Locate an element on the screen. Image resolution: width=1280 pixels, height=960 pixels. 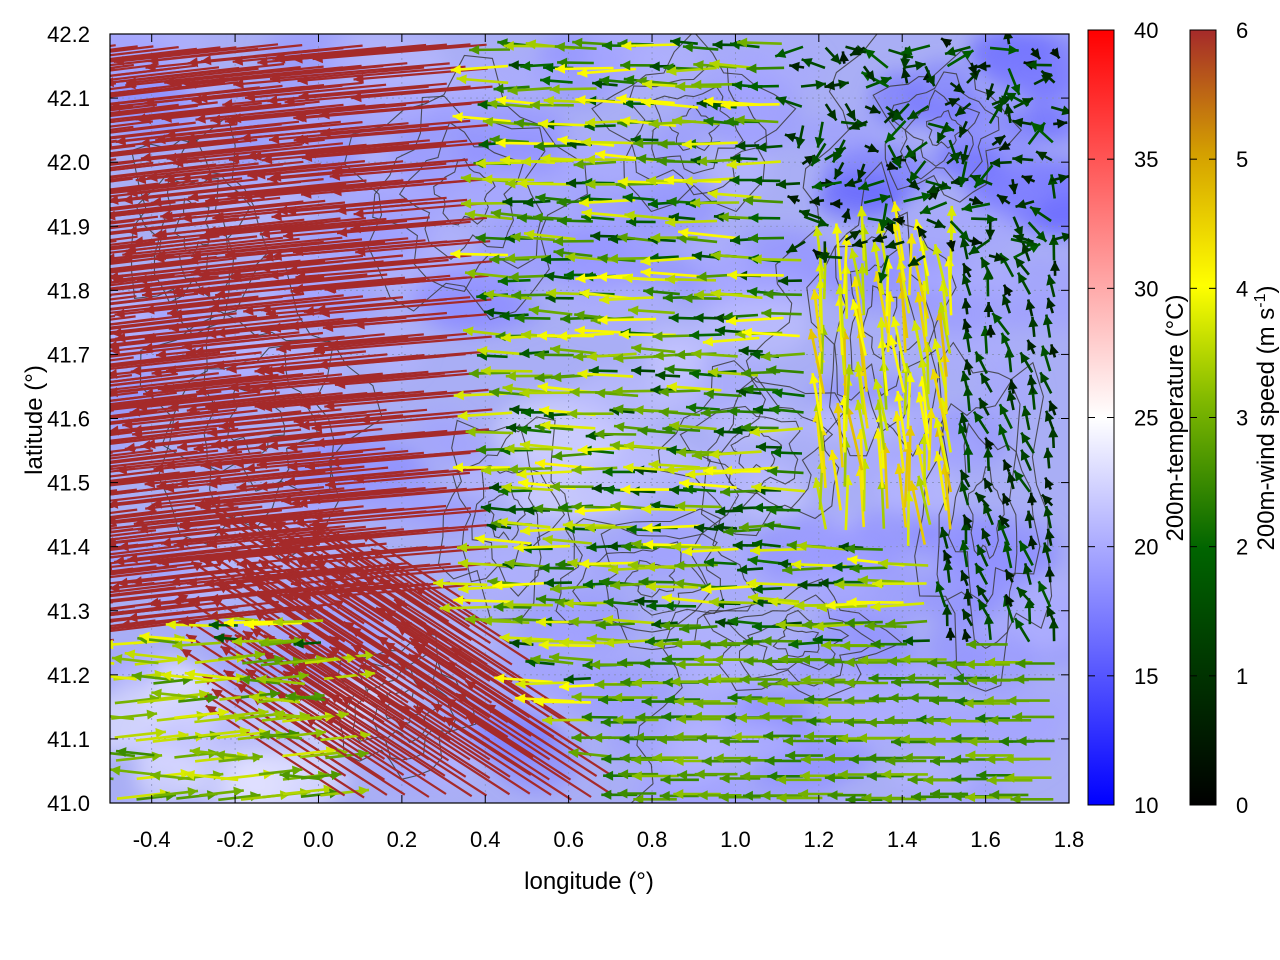
wind-colorbar-label: 200m-wind speed (m s-1) is located at coordinates (1266, 418).